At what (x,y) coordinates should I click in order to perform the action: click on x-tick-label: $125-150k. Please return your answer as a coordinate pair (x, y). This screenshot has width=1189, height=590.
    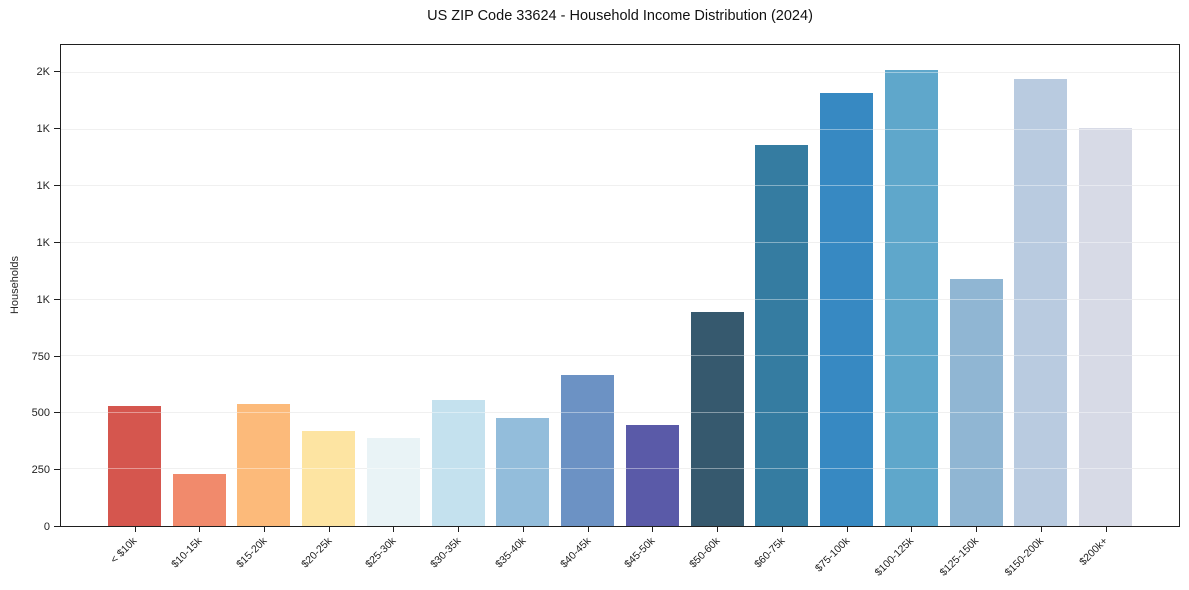
    Looking at the image, I should click on (959, 557).